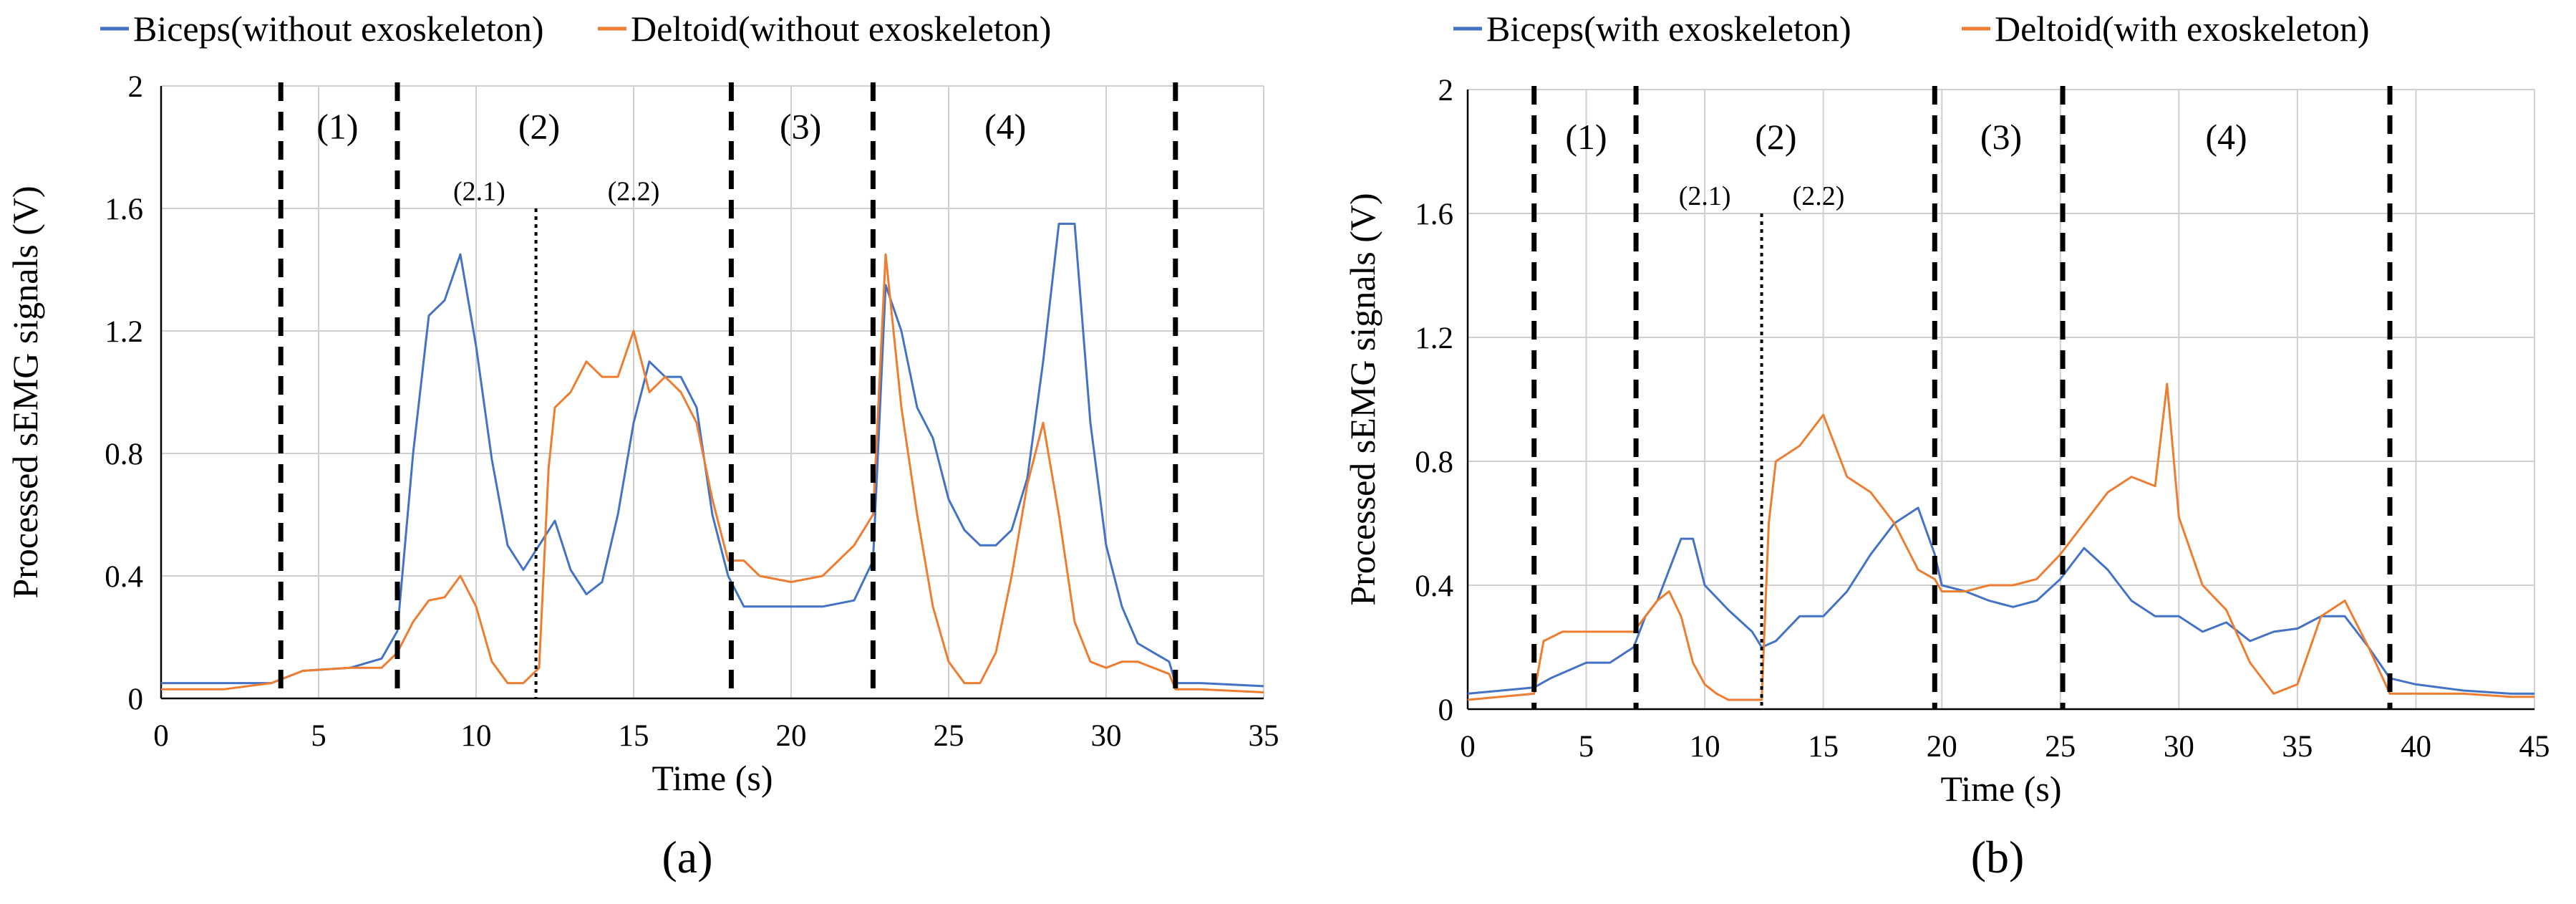 The image size is (2576, 904). What do you see at coordinates (2535, 747) in the screenshot?
I see `x-tick-label: 45` at bounding box center [2535, 747].